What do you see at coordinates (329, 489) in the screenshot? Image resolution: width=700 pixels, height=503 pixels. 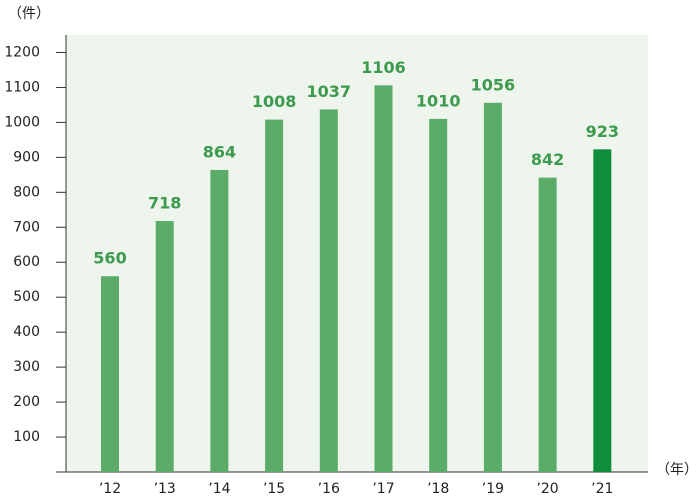 I see `x-tick-label: ’16` at bounding box center [329, 489].